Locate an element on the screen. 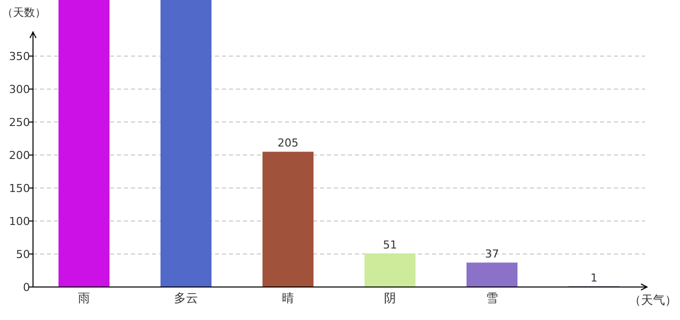 The image size is (680, 320). x-tick-label: 多云 is located at coordinates (186, 298).